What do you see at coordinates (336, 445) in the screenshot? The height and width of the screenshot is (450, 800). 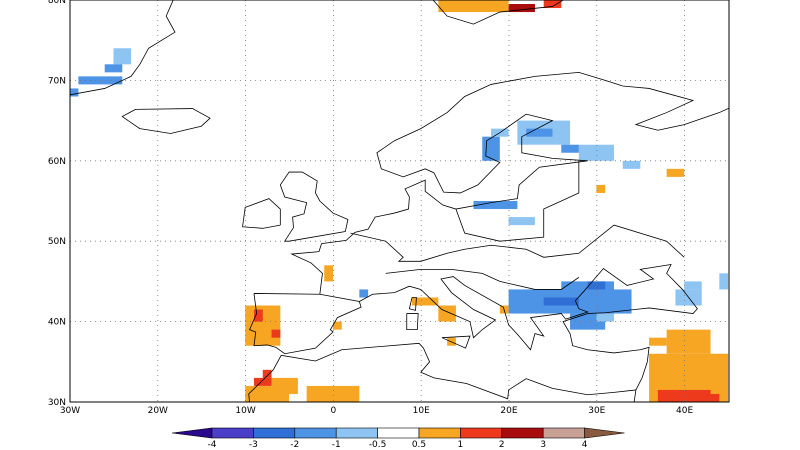 I see `colorbar-label: -1` at bounding box center [336, 445].